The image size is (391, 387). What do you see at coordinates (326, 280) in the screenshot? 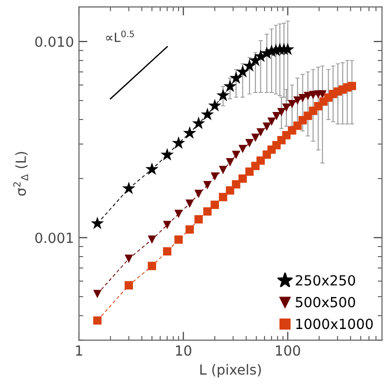
I see `legend-label: 250x250` at bounding box center [326, 280].